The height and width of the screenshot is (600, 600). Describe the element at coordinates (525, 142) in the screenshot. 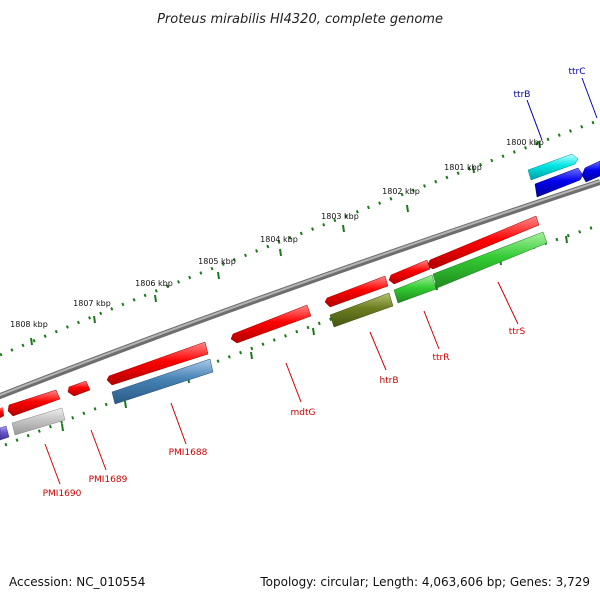

I see `kbp-label-1800: 1800 kbp` at that location.